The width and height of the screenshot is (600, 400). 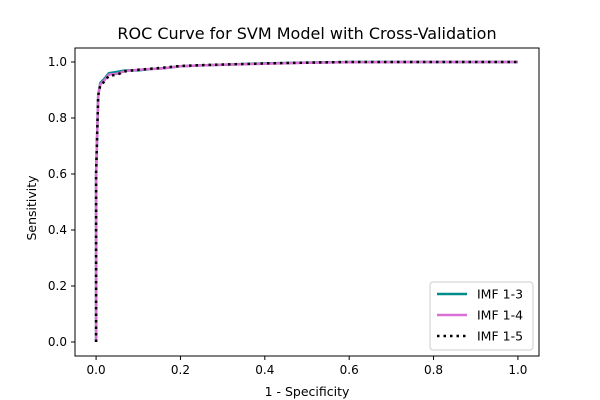 I want to click on y-tick-label: 0.2, so click(x=57, y=286).